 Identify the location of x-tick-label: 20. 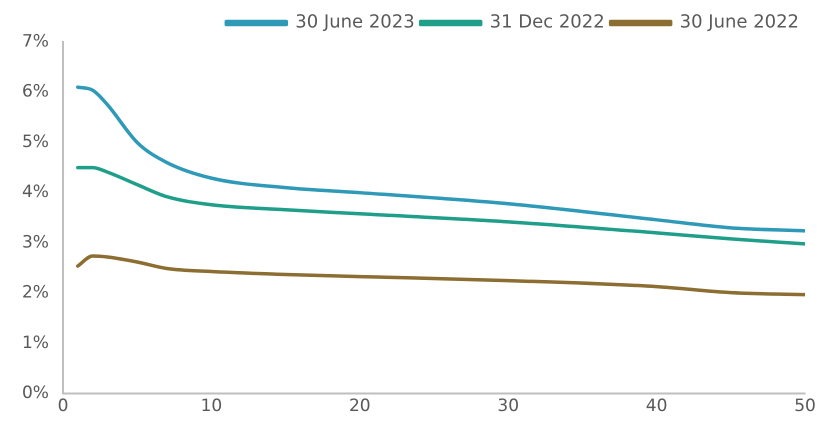
(359, 406).